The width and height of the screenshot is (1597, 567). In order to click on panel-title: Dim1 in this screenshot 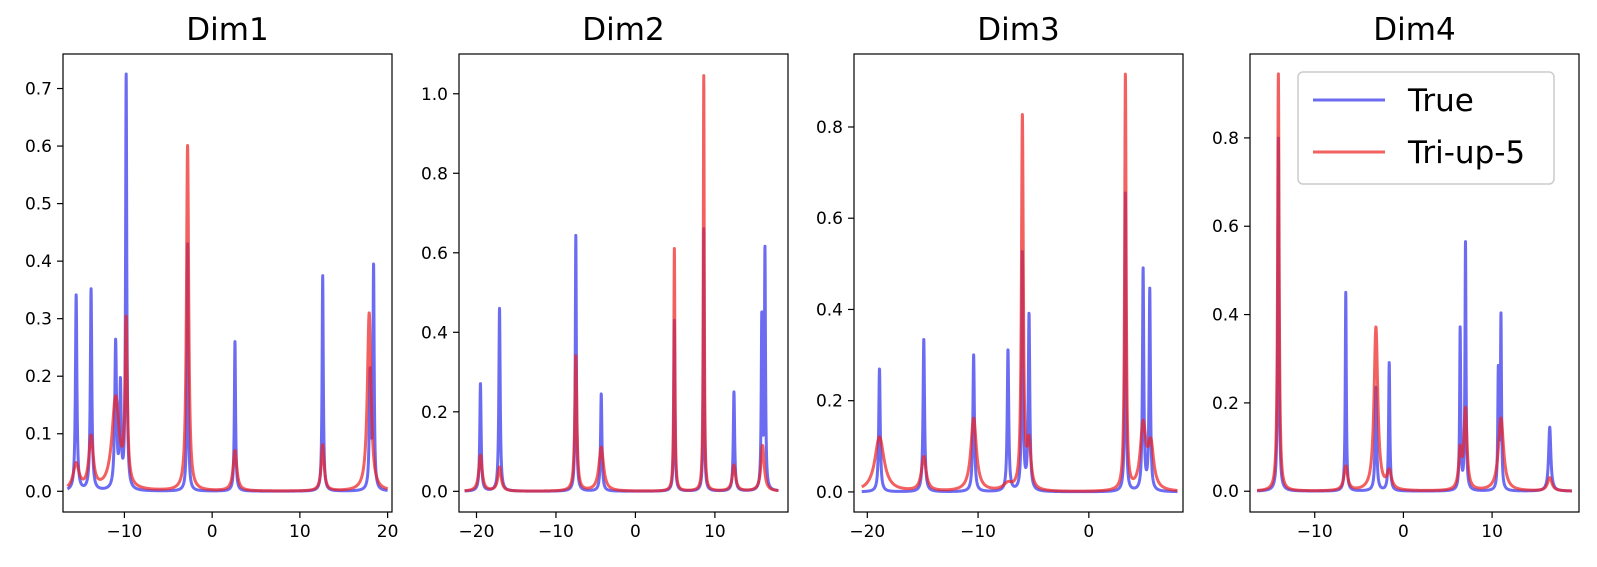, I will do `click(227, 30)`.